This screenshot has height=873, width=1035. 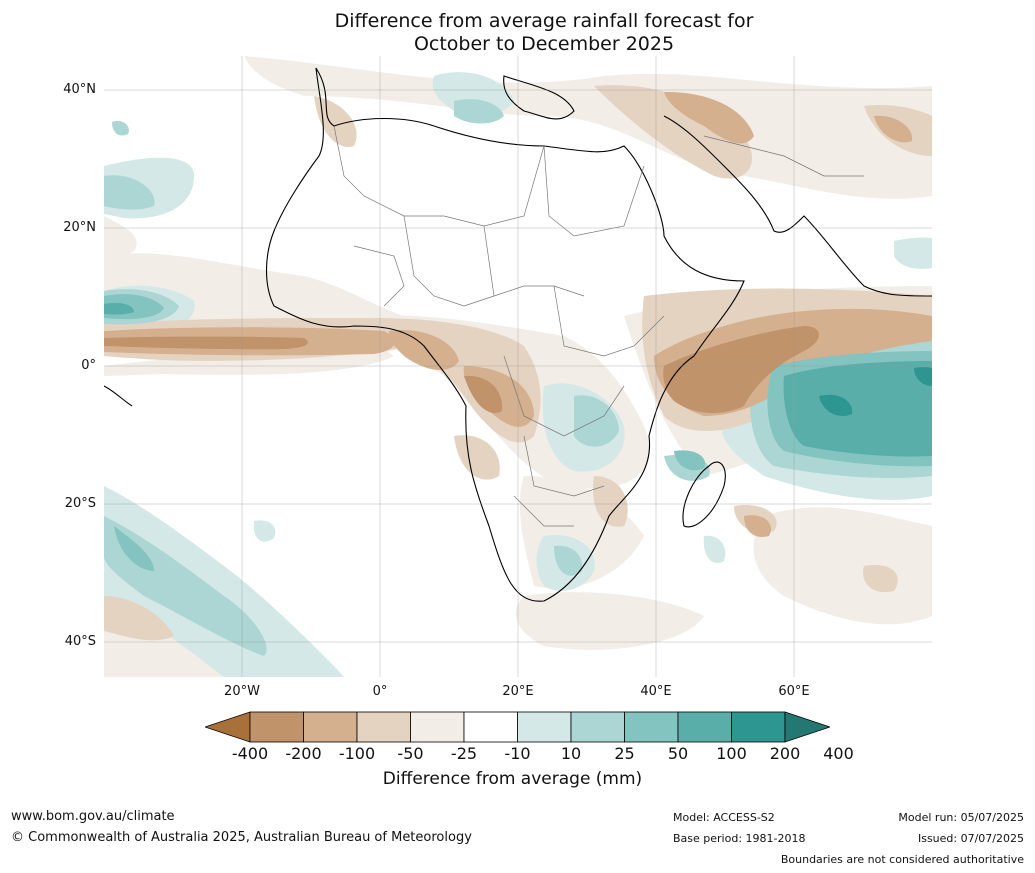 I want to click on anomaly-extreme-wet, so click(x=875, y=391).